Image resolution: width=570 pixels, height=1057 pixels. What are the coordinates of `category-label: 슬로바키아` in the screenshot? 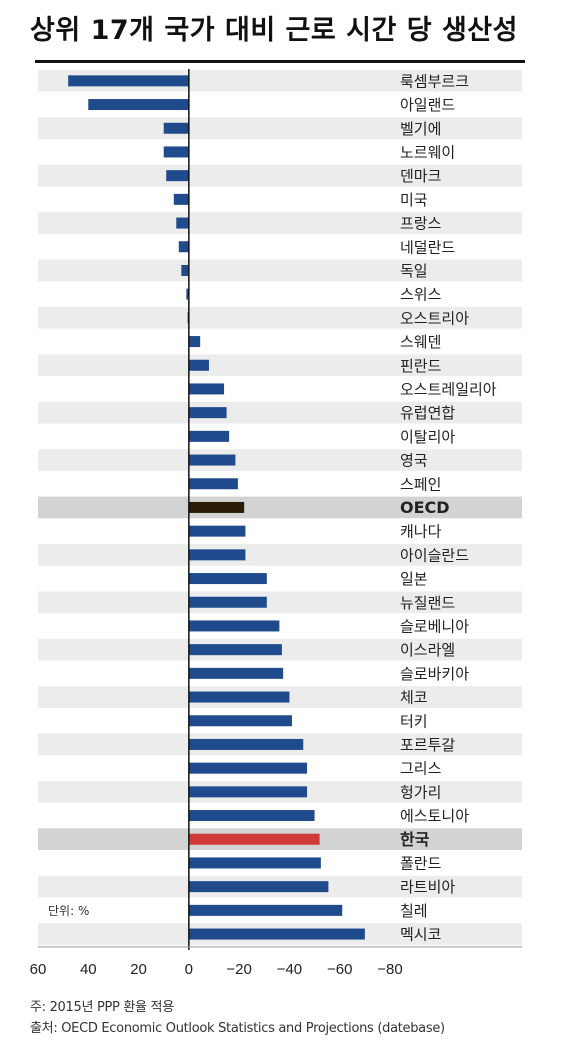 It's located at (434, 674).